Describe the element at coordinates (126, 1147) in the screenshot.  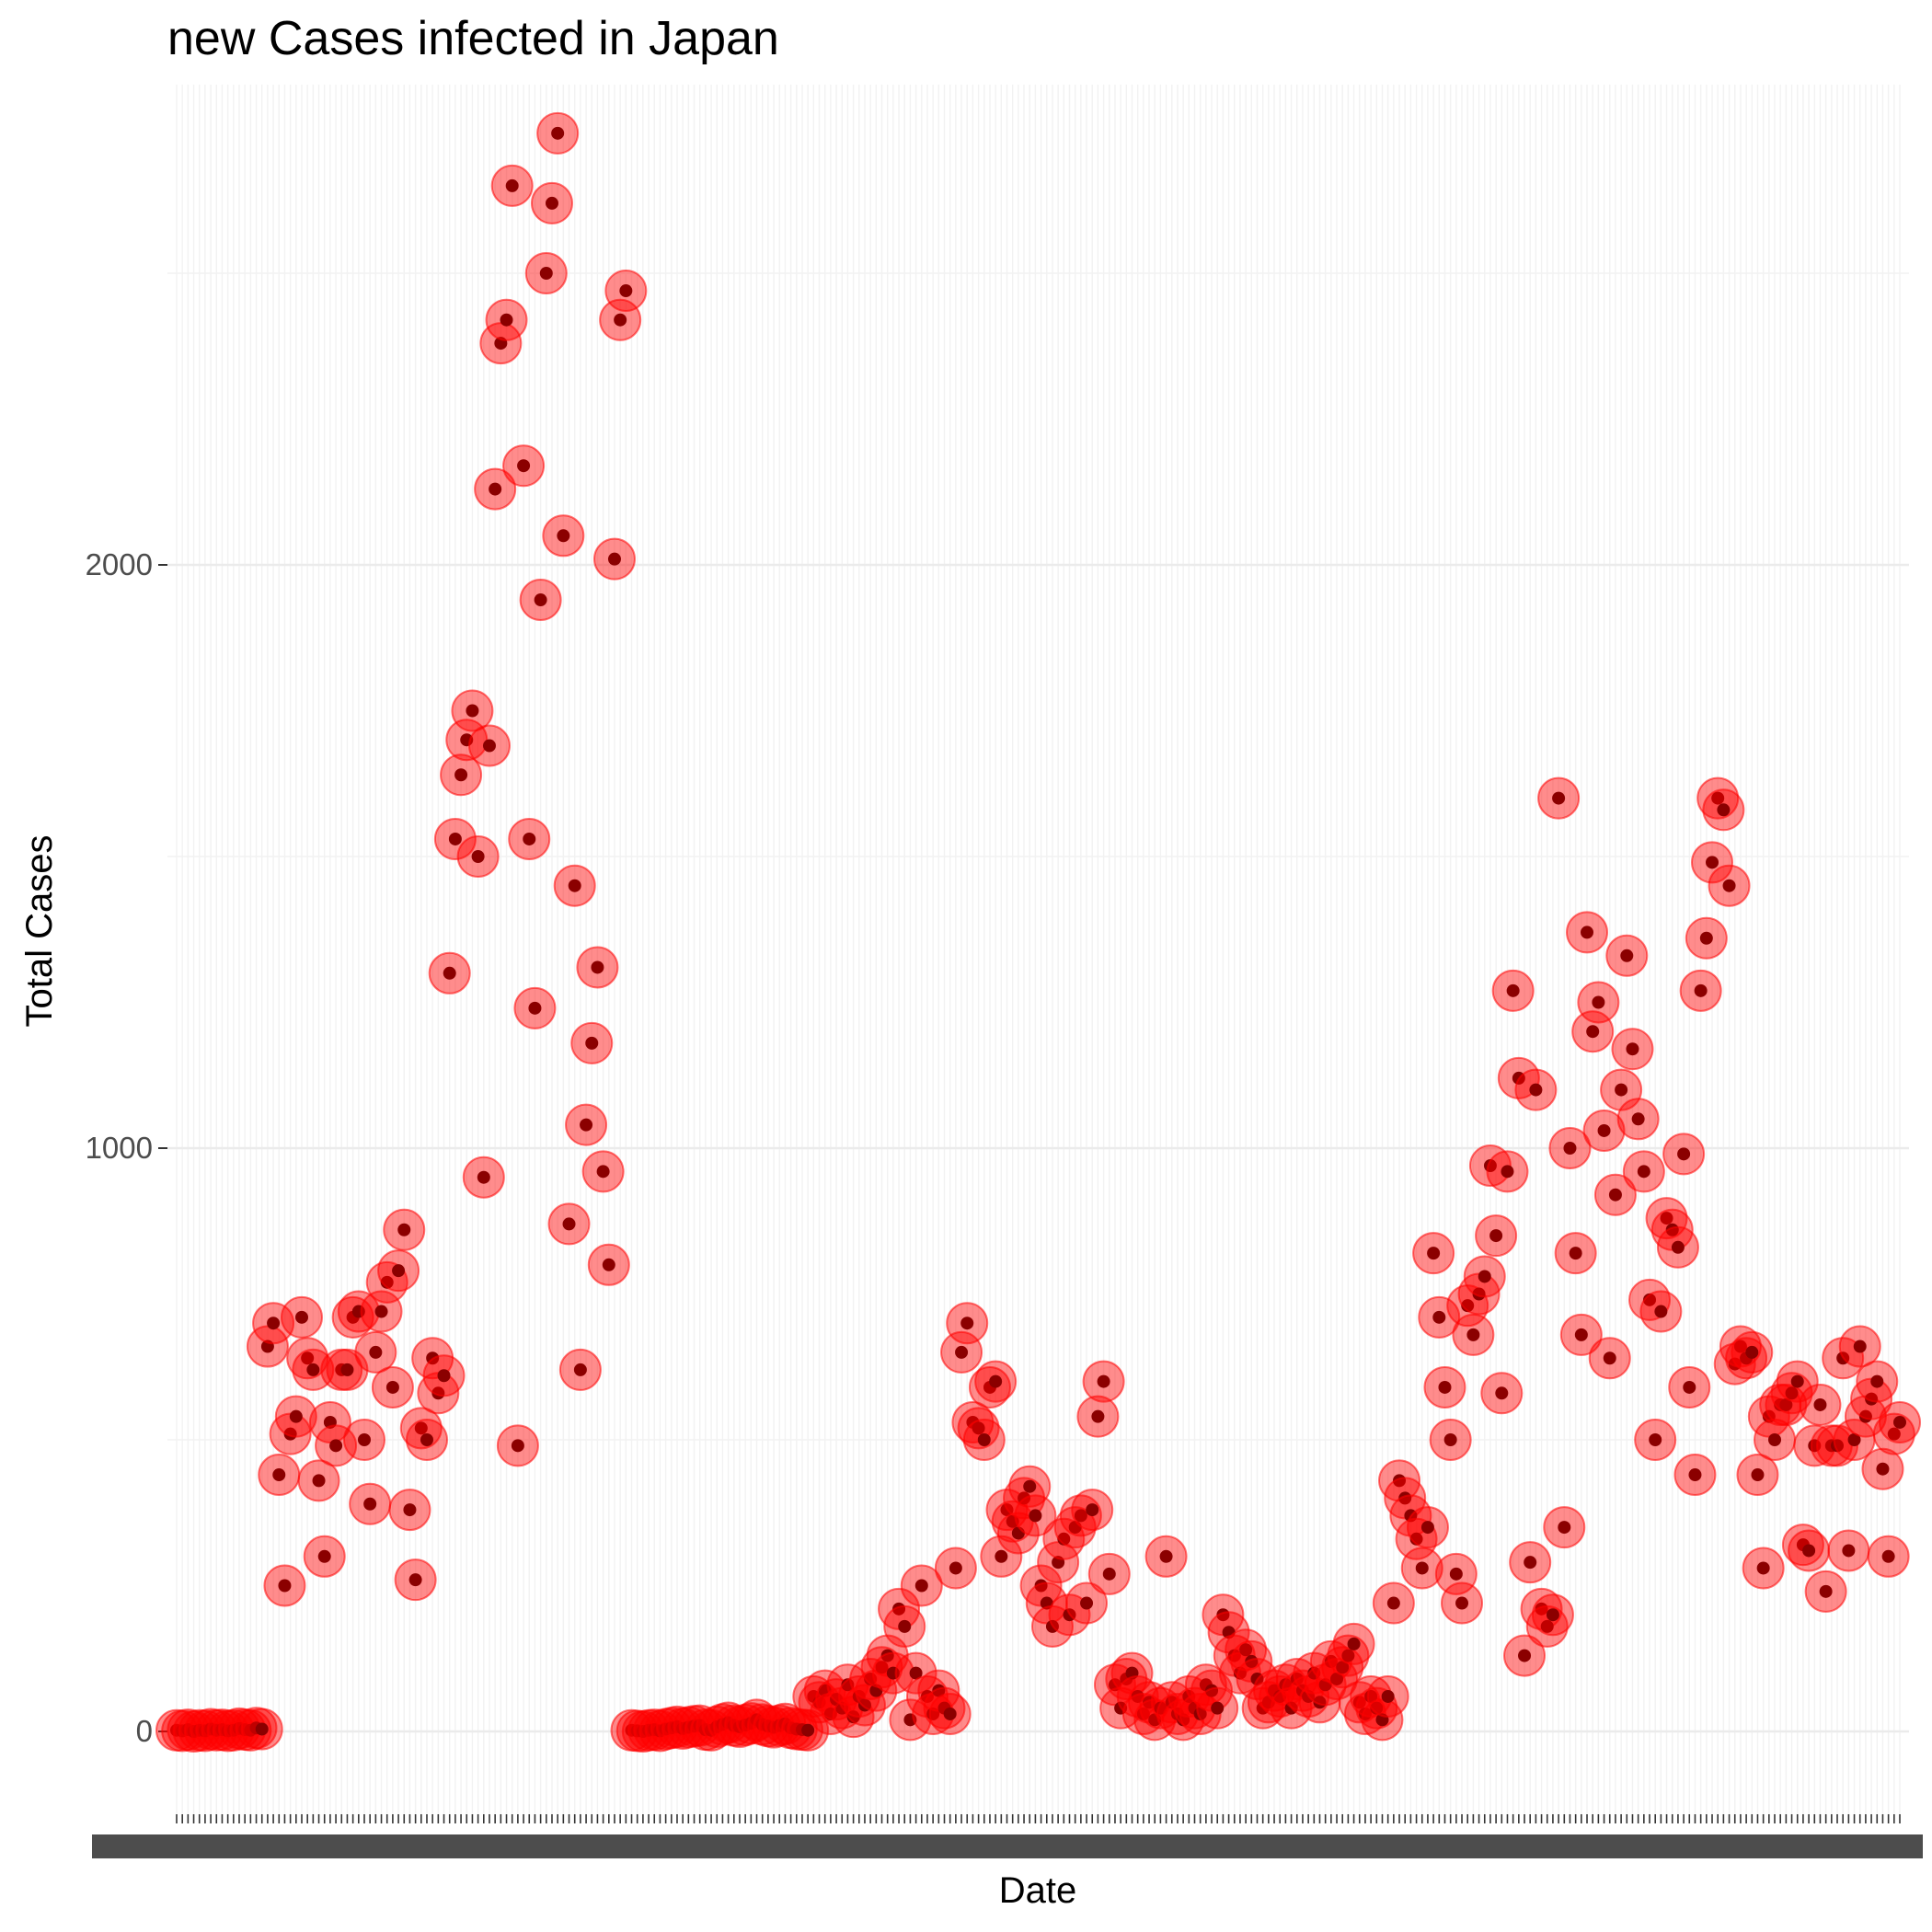
I see `y-axis: 0 1000 2000` at that location.